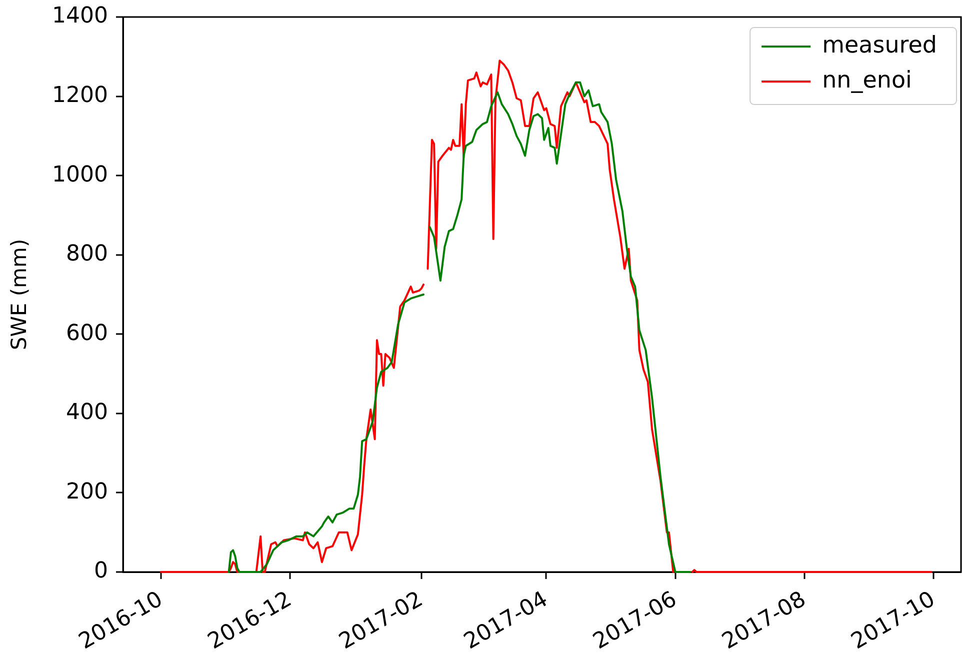 The image size is (962, 661). Describe the element at coordinates (87, 333) in the screenshot. I see `y-tick-label: 600` at that location.